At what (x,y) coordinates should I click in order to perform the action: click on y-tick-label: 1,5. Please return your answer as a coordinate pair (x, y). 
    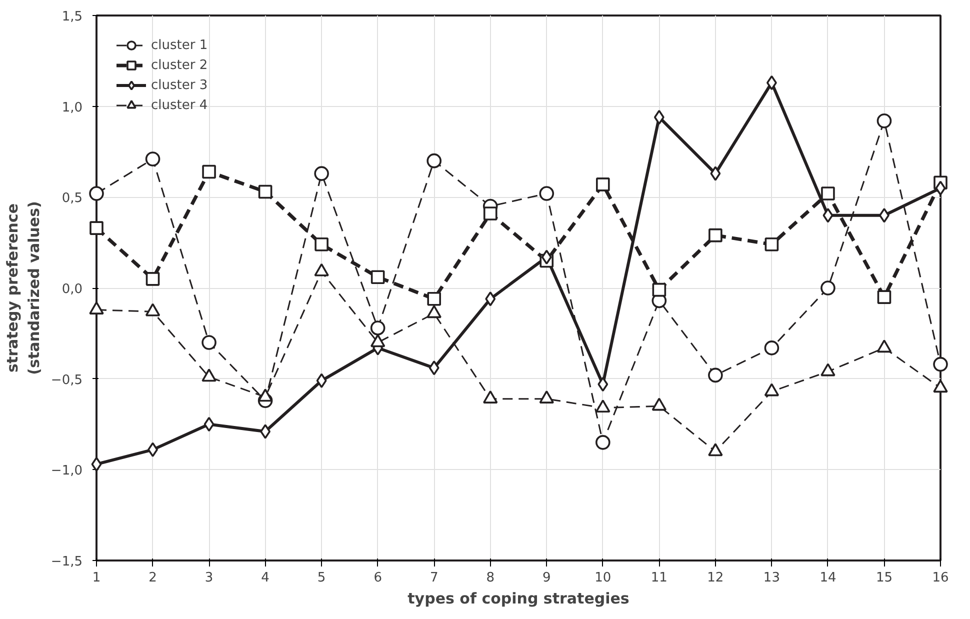
    Looking at the image, I should click on (72, 17).